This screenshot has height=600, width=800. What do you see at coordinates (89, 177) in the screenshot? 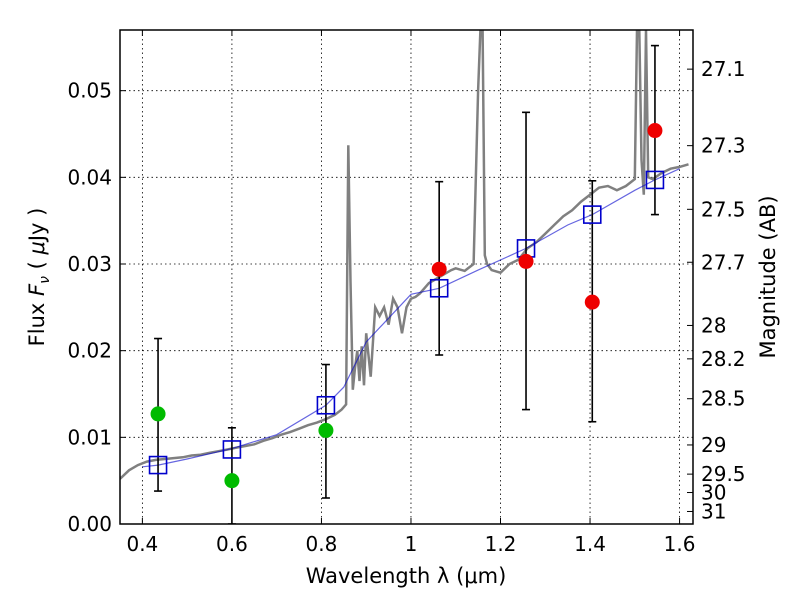
I see `y-tick-label: 0.04` at bounding box center [89, 177].